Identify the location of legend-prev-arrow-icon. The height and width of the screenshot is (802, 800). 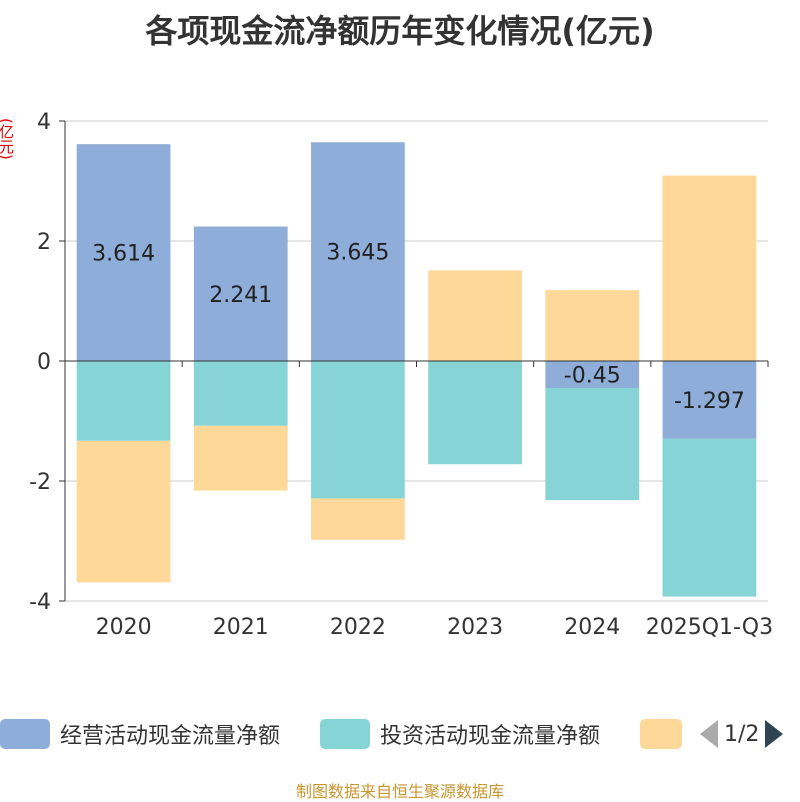
(709, 734).